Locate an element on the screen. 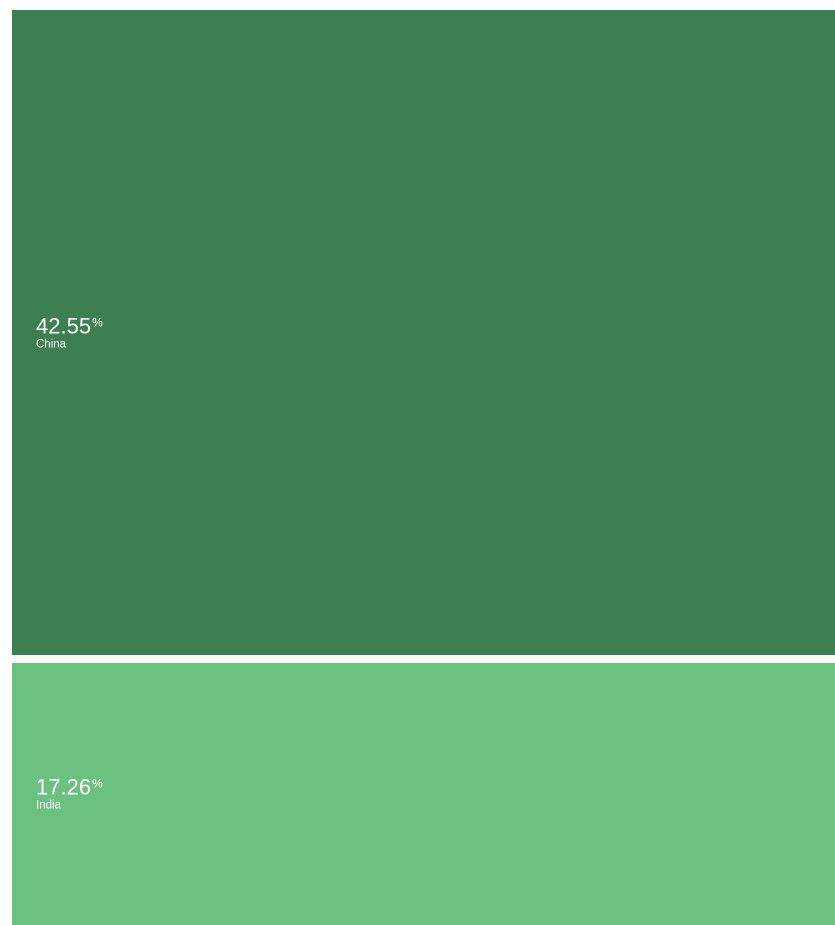  tile-value: 42.55% is located at coordinates (69, 325).